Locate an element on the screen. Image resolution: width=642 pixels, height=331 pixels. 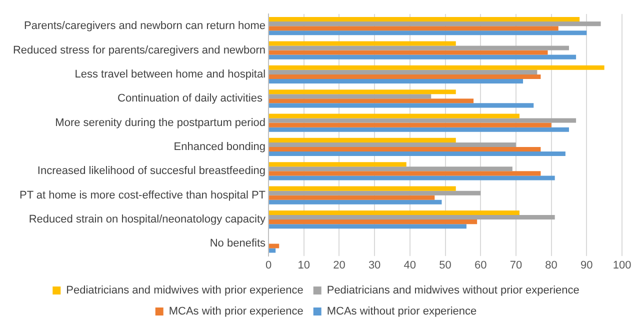
legend-label: MCAs without prior experience is located at coordinates (401, 312).